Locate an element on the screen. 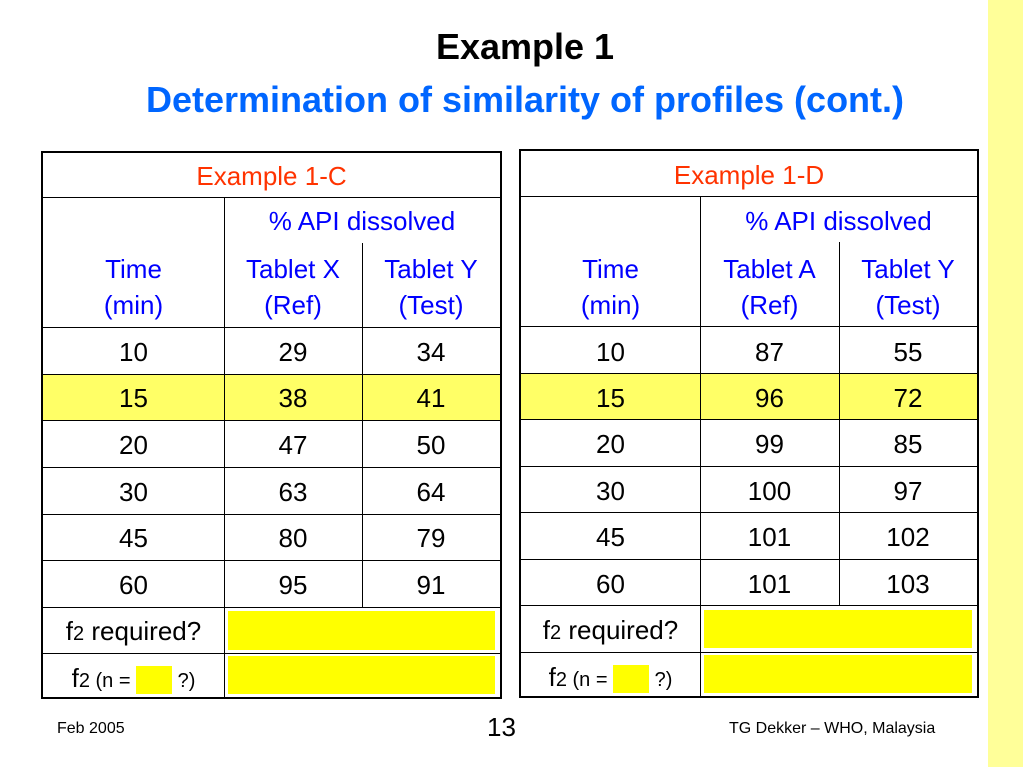 Image resolution: width=1023 pixels, height=767 pixels. cell-test: 97 is located at coordinates (908, 491).